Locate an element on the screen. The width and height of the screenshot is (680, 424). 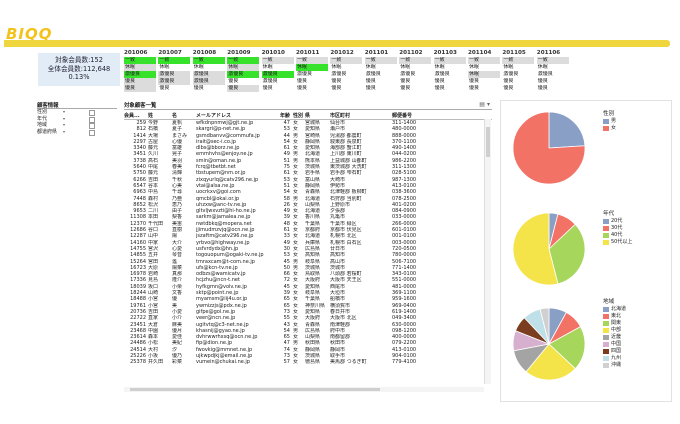
period-column: 201101 一致 休眠 激優良 優良 優良 is located at coordinates (380, 72).